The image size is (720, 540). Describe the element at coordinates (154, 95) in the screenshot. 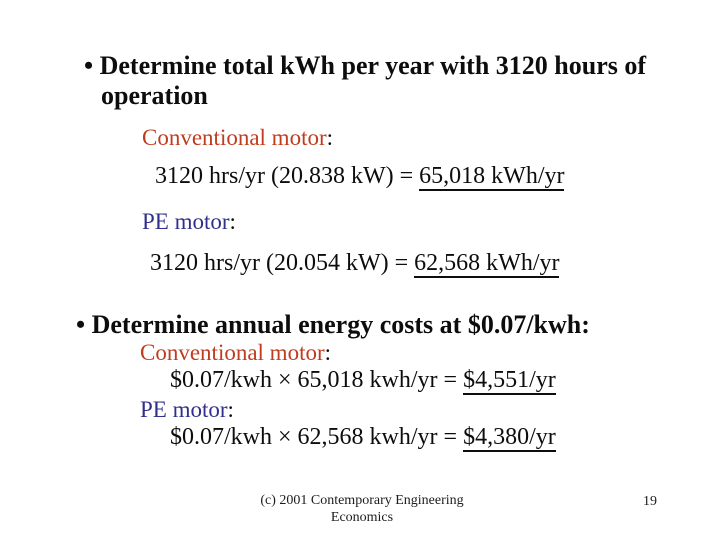

I see `section1-heading-line2: operation` at that location.